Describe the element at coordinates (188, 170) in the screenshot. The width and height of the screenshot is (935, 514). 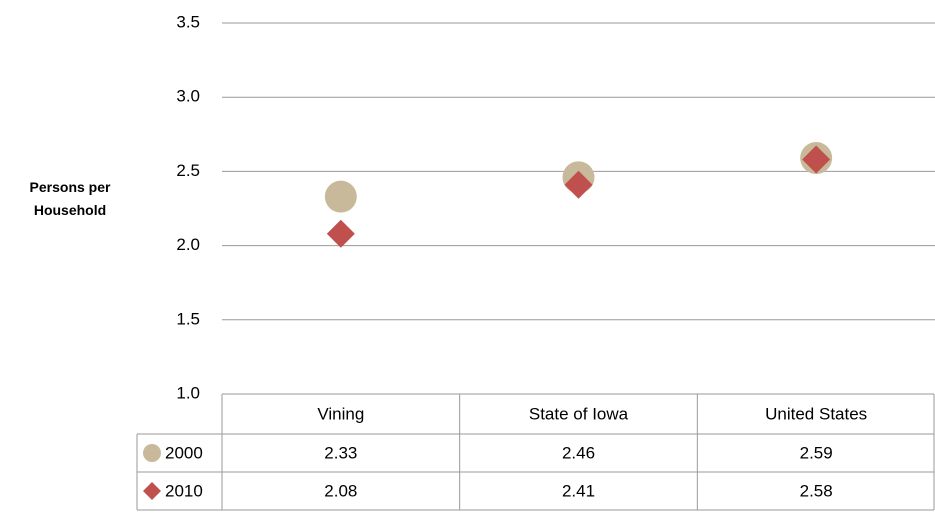
I see `y-tick-label: 2.5` at that location.